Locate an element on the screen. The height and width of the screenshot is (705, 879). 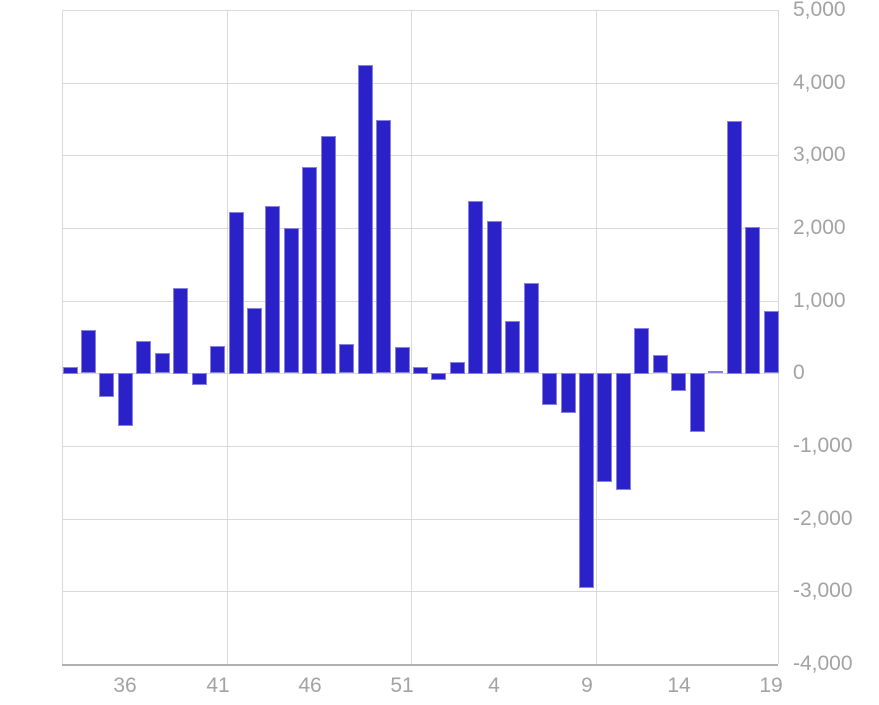
y-tick-label: 2,000 is located at coordinates (819, 227).